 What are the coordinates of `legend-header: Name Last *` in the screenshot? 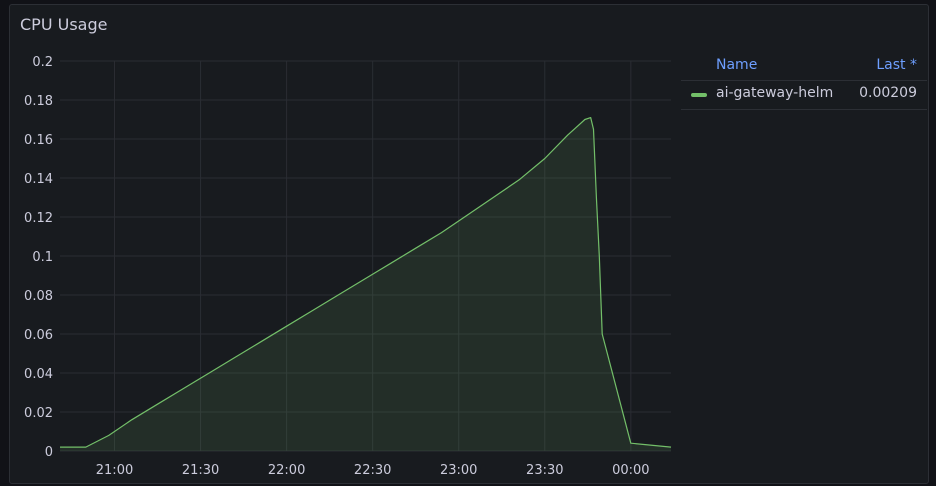 It's located at (804, 68).